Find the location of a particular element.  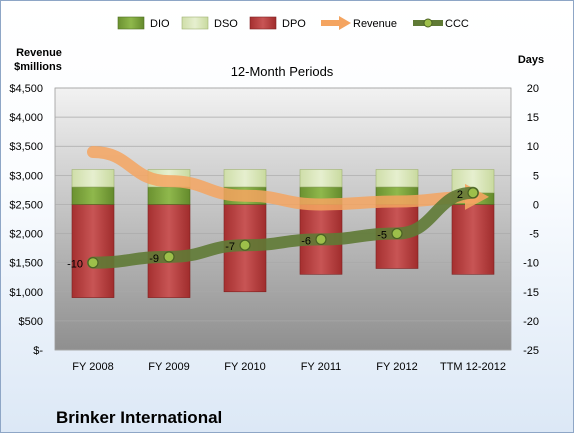

revenue-line is located at coordinates (283, 178).